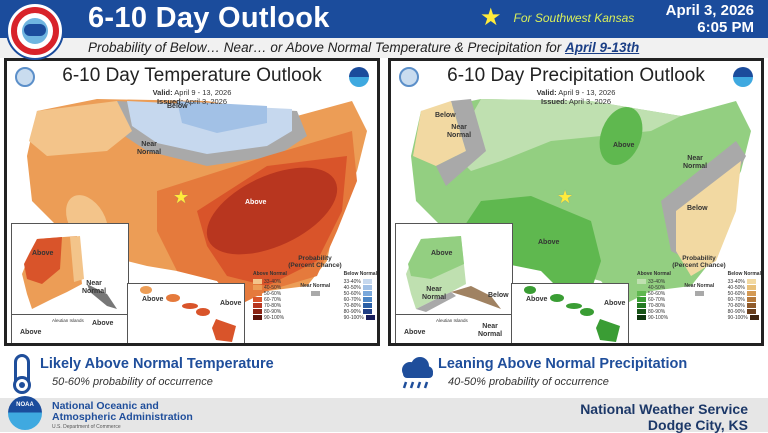  I want to click on location-key: ★ For Southwest Kansas, so click(557, 17).